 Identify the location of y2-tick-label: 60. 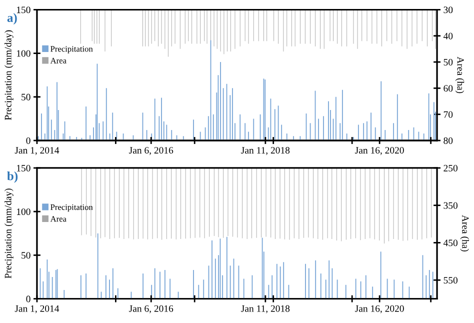
(448, 88).